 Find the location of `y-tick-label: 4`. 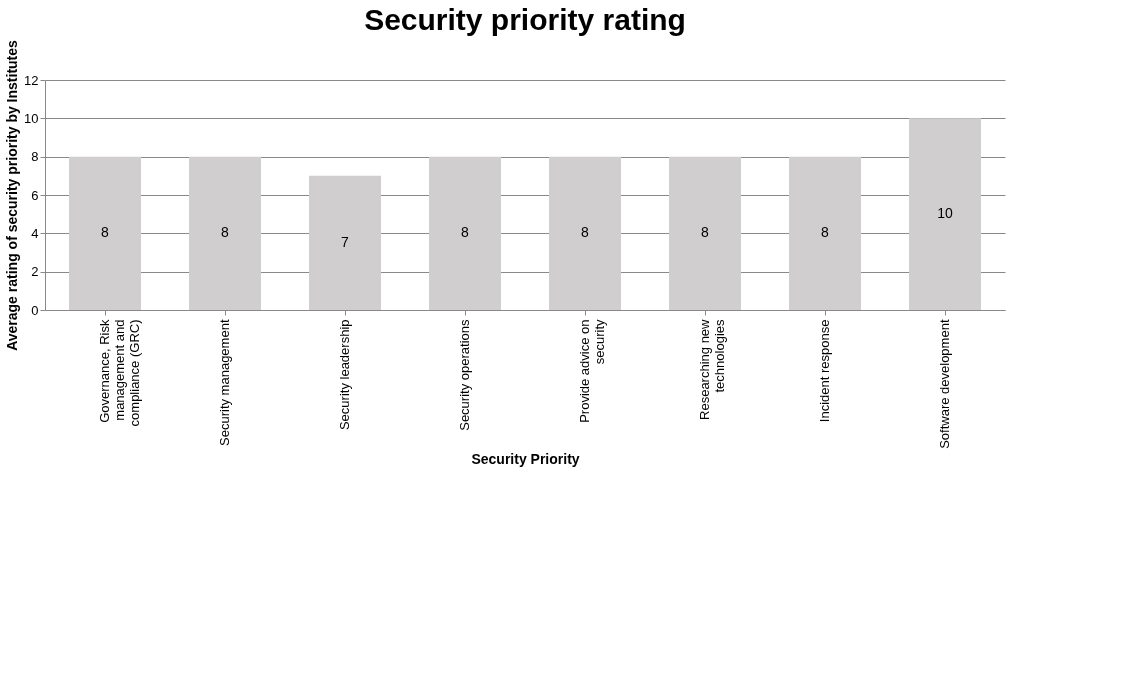

y-tick-label: 4 is located at coordinates (35, 233).